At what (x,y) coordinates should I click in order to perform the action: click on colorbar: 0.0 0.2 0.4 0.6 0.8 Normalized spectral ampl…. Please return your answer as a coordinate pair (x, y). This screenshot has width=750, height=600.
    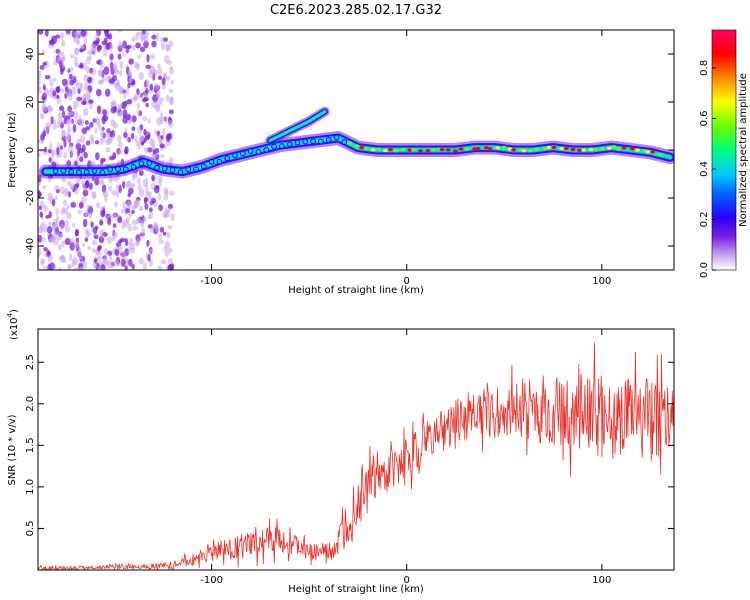
    Looking at the image, I should click on (724, 153).